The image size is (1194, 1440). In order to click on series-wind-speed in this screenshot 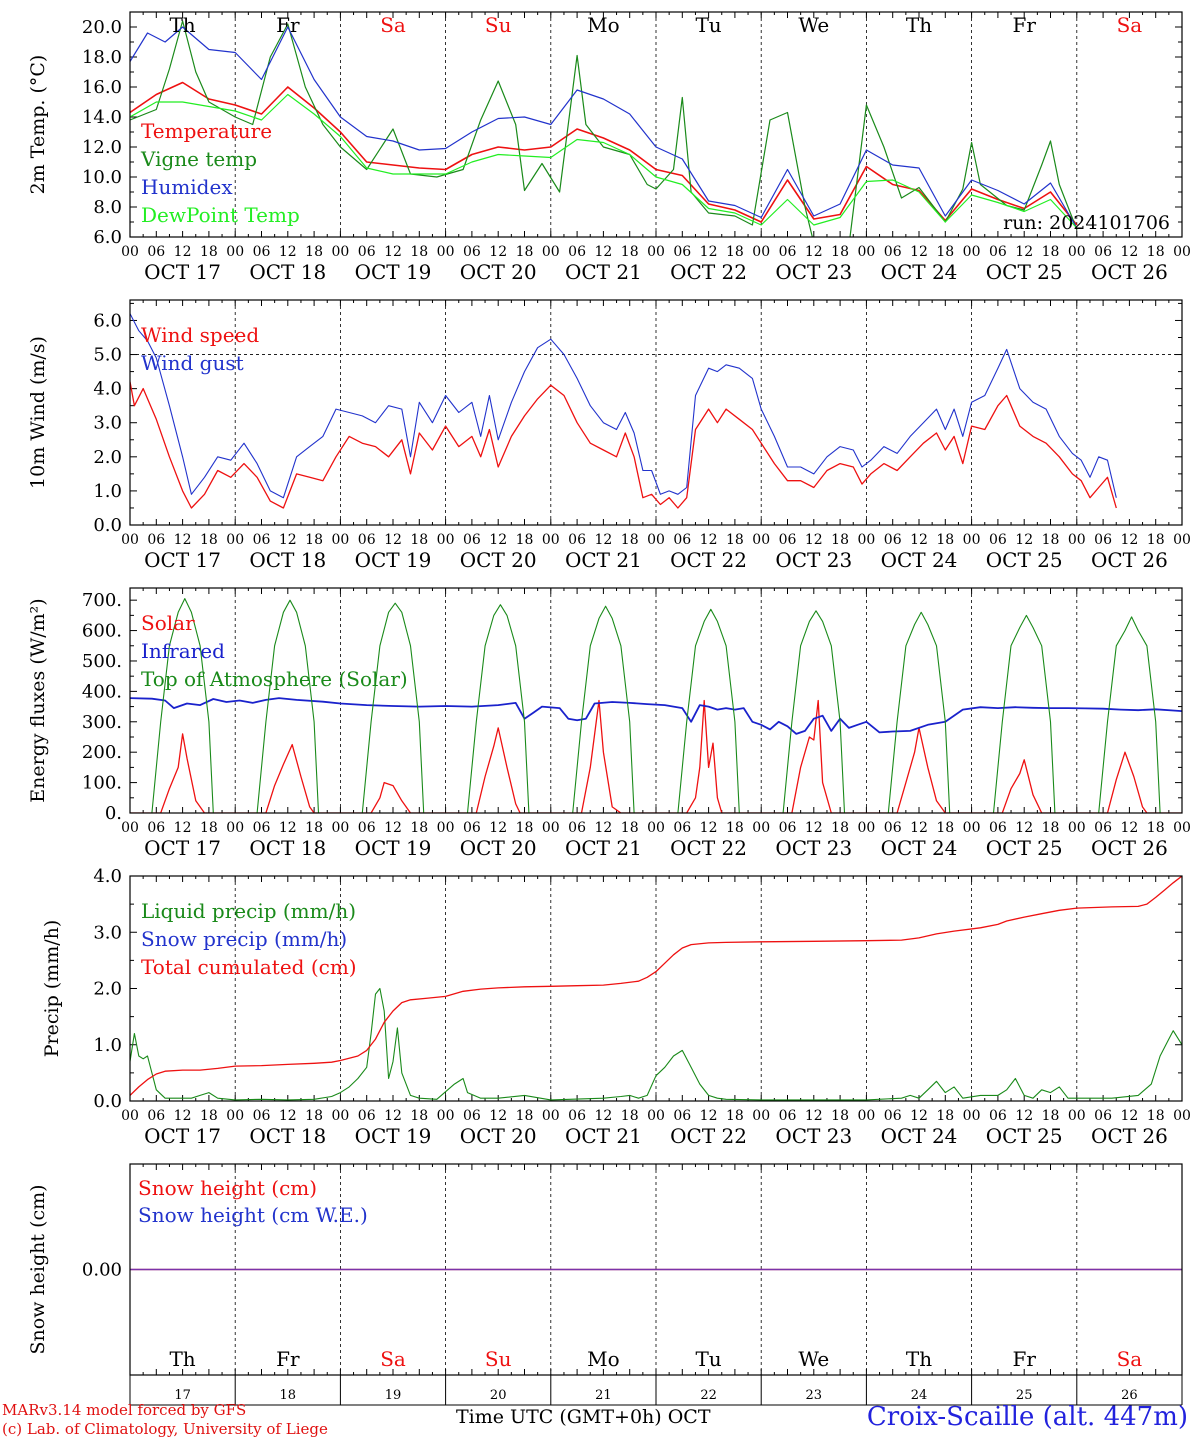, I will do `click(623, 445)`.